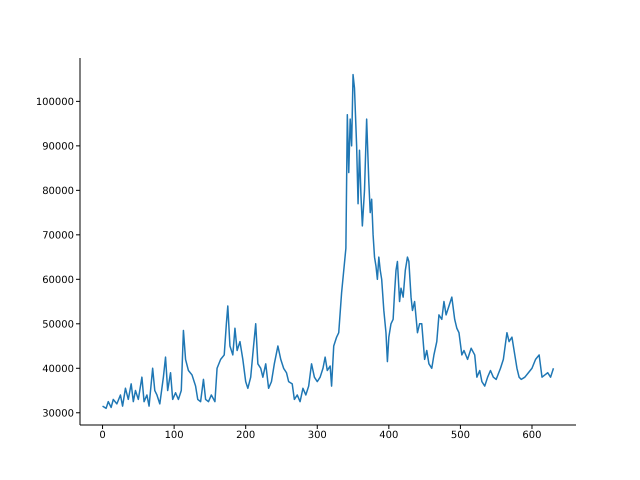  I want to click on y-tick-label: 80000, so click(58, 191).